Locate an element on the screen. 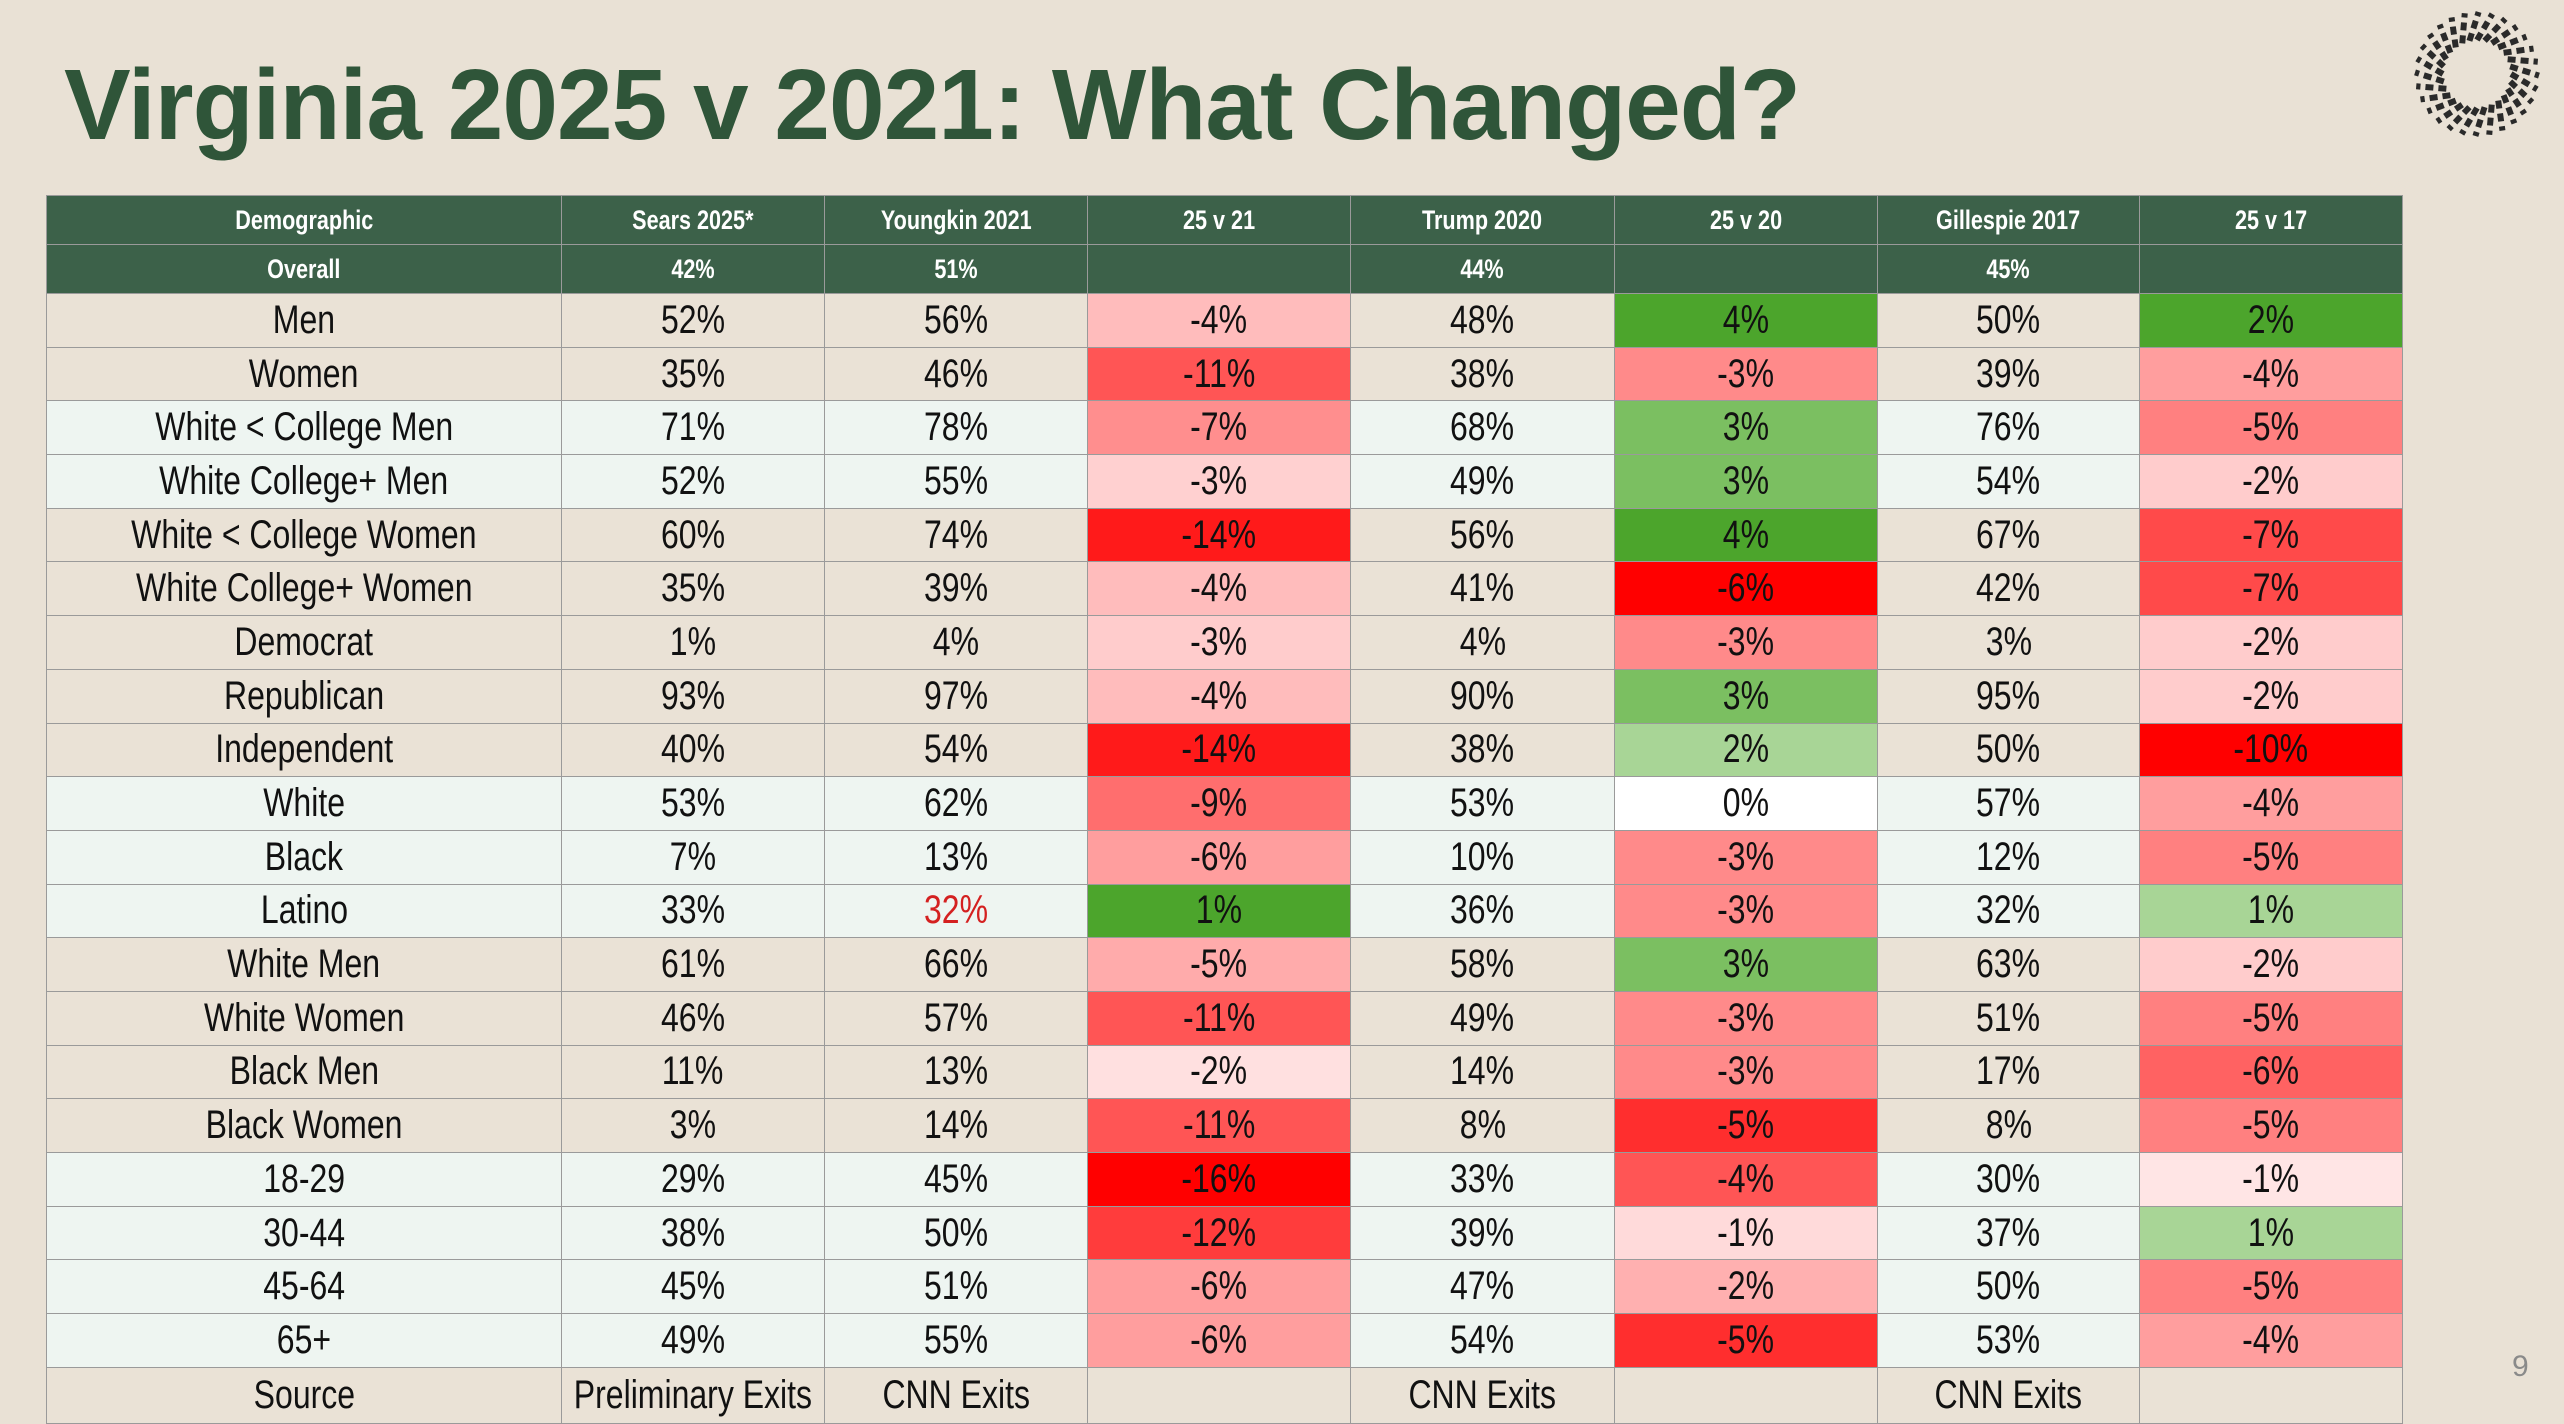 The width and height of the screenshot is (2564, 1424). cell-text: -3% is located at coordinates (1746, 856).